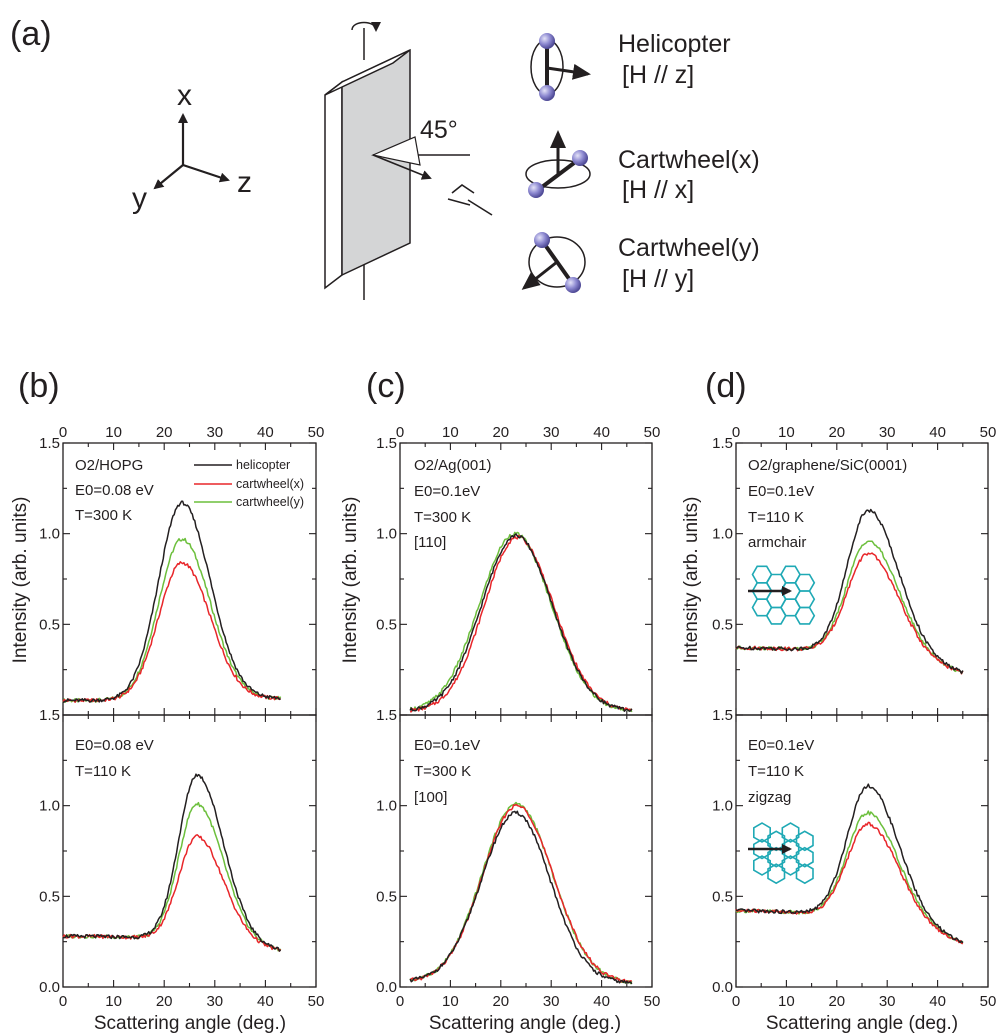  What do you see at coordinates (658, 279) in the screenshot?
I see `mode-field-cartwheel-y: [H // y]` at bounding box center [658, 279].